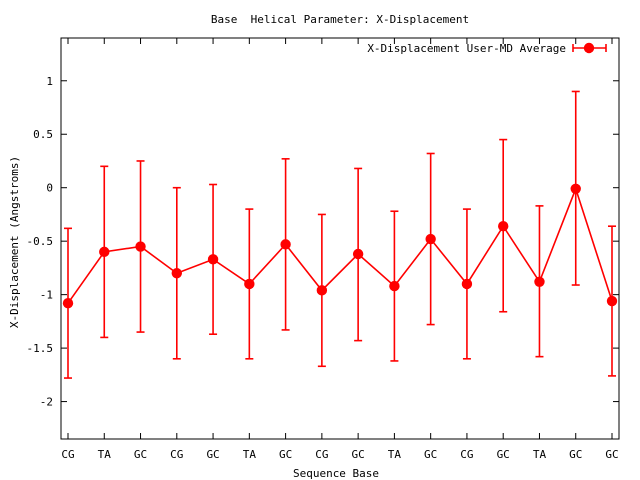  What do you see at coordinates (589, 48) in the screenshot?
I see `legend-marker` at bounding box center [589, 48].